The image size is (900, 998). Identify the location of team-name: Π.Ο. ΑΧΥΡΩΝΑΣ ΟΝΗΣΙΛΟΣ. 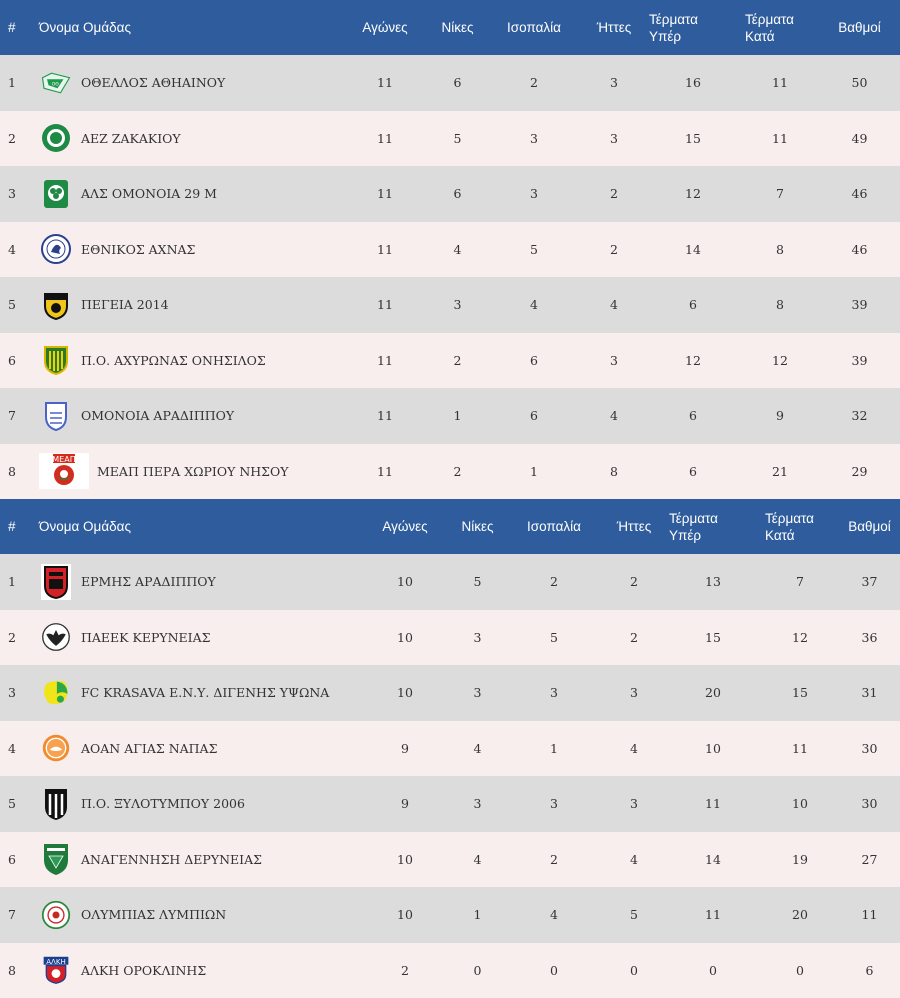
(173, 360).